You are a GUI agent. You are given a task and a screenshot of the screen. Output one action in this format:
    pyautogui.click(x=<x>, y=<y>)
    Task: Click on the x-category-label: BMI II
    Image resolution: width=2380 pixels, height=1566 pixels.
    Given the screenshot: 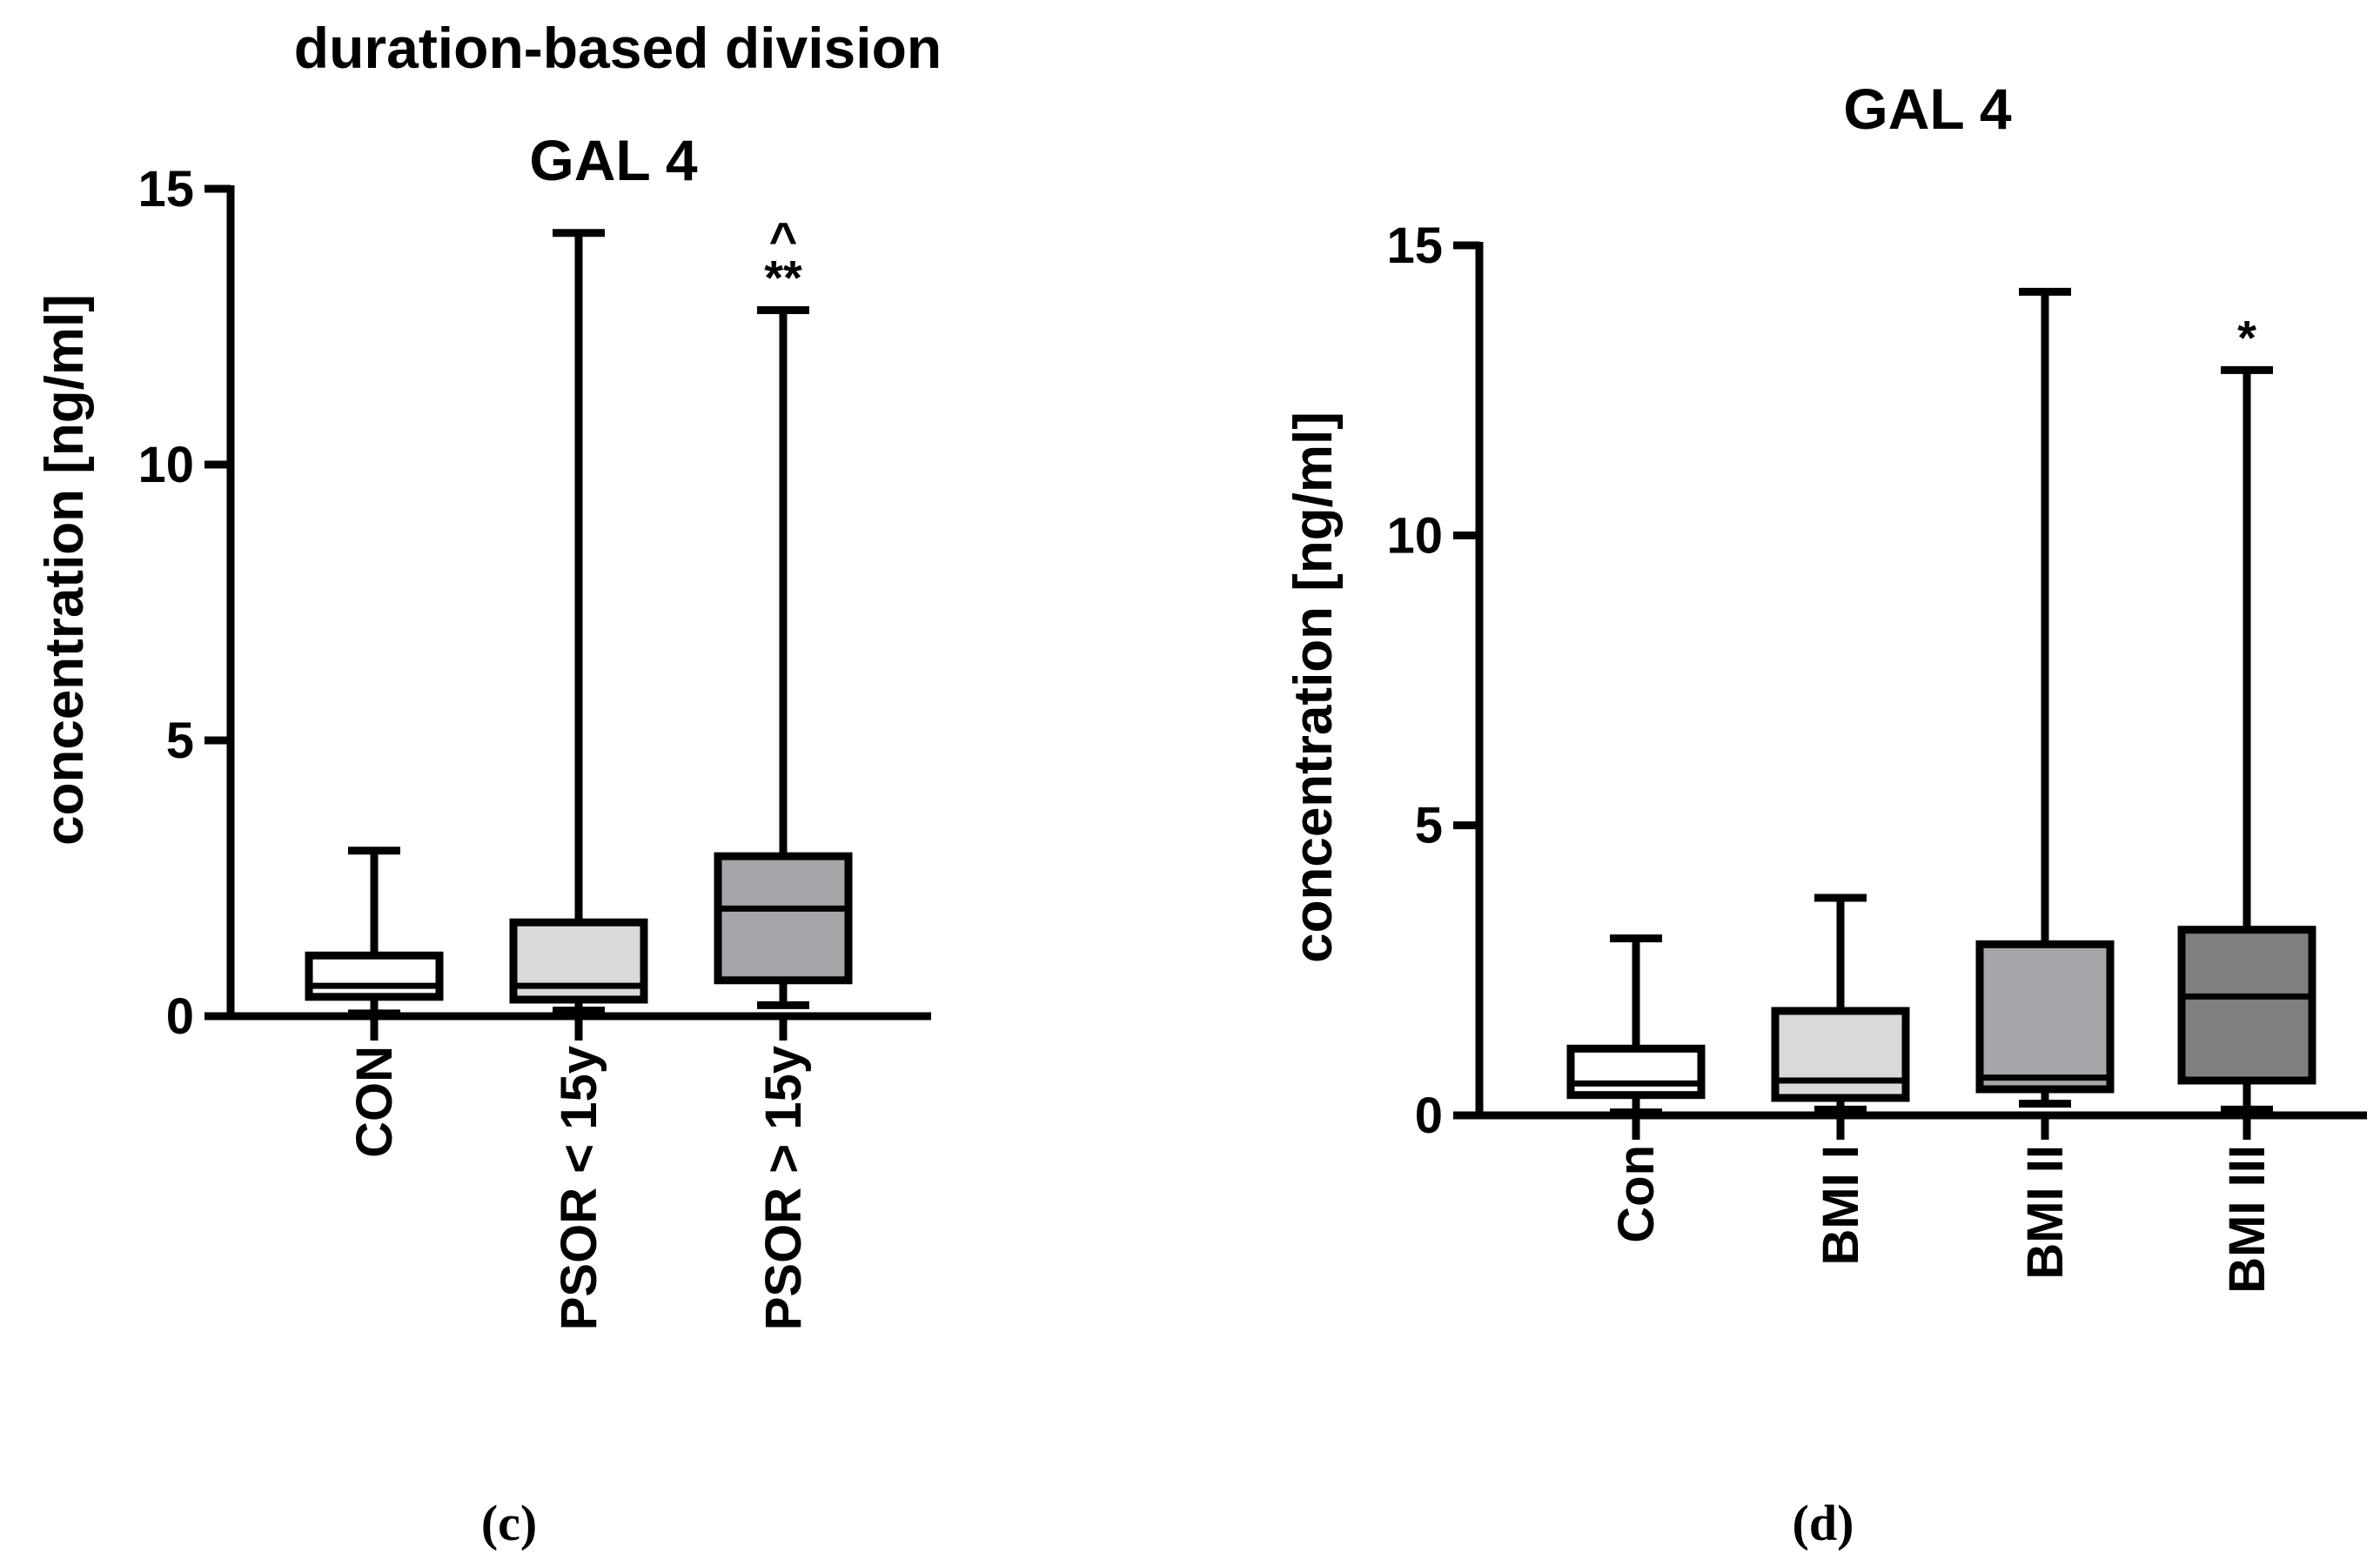 What is the action you would take?
    pyautogui.click(x=2045, y=1212)
    